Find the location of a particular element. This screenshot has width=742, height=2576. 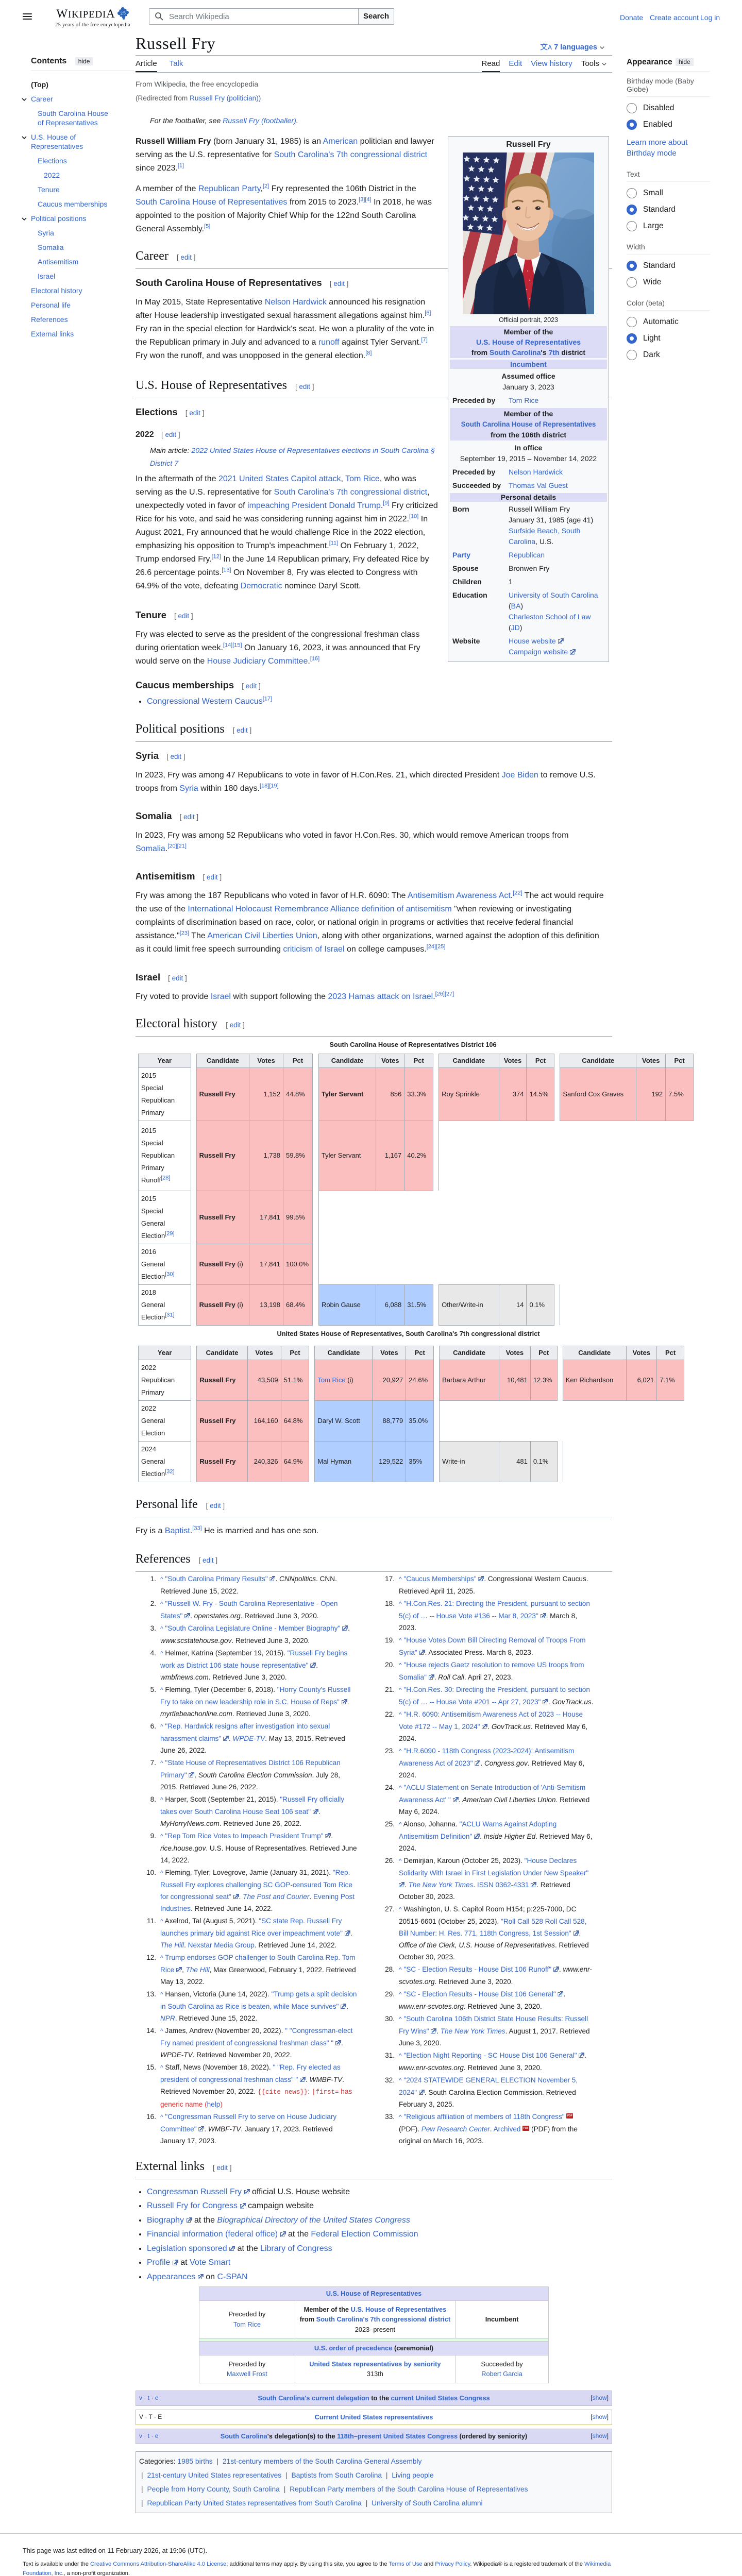

svg-text: 25 is located at coordinates (123, 13).